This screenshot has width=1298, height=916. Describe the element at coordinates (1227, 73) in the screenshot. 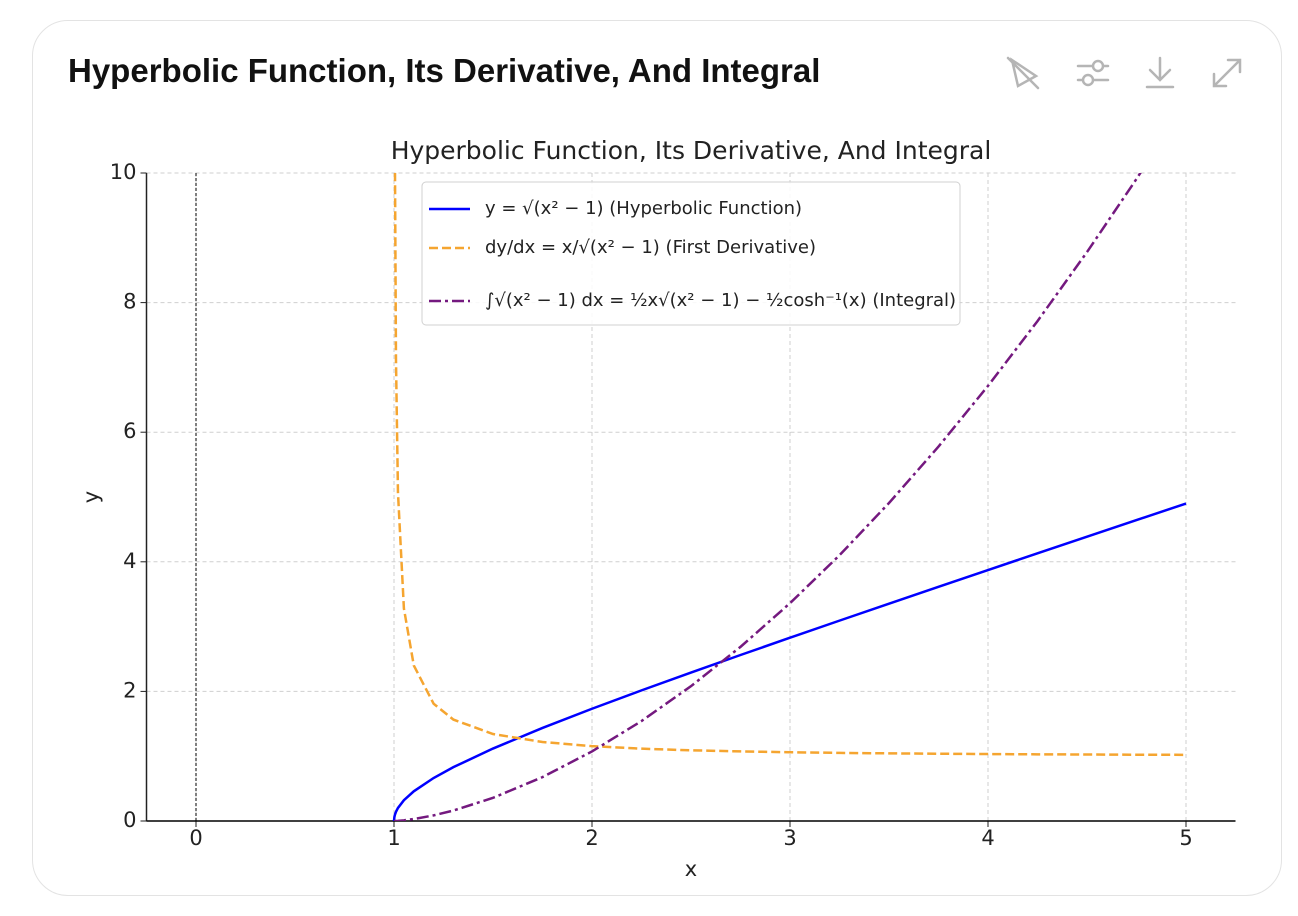

I see `expand-button` at that location.